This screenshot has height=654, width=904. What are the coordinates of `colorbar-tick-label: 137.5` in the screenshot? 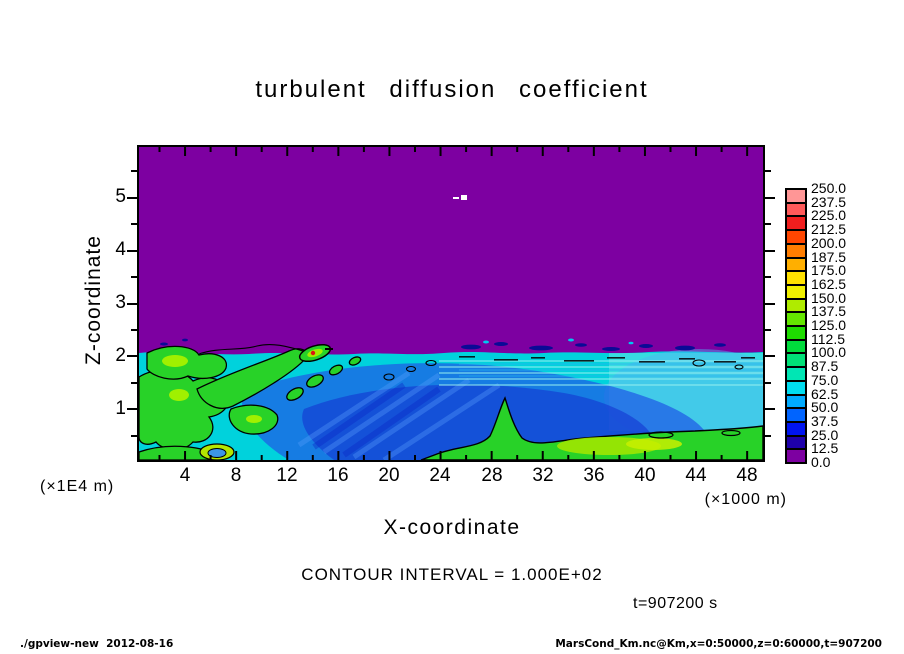 It's located at (829, 311).